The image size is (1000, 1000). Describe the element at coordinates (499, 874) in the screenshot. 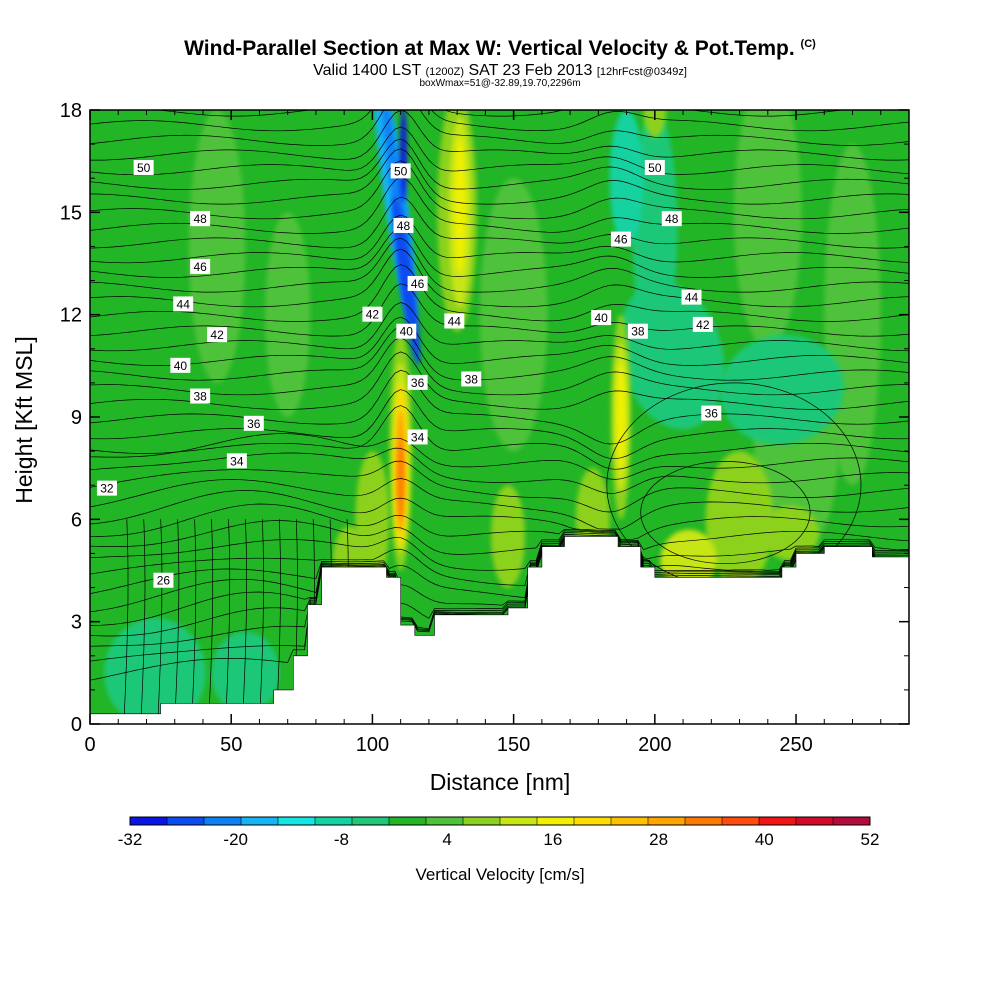

I see `colorbar-label: Vertical Velocity [cm/s]` at that location.